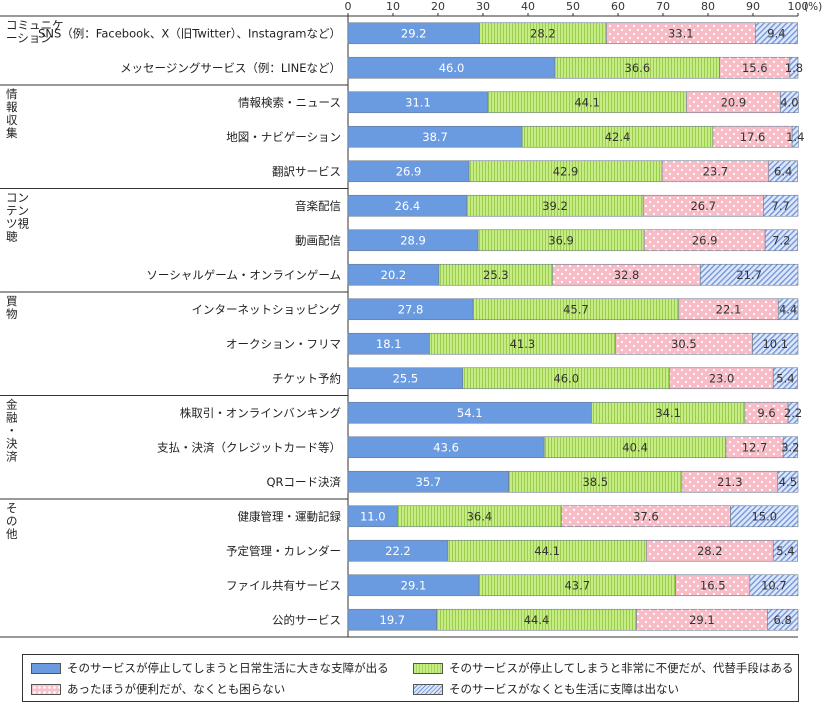 This screenshot has width=826, height=708. Describe the element at coordinates (435, 137) in the screenshot. I see `data-label: 38.7` at that location.